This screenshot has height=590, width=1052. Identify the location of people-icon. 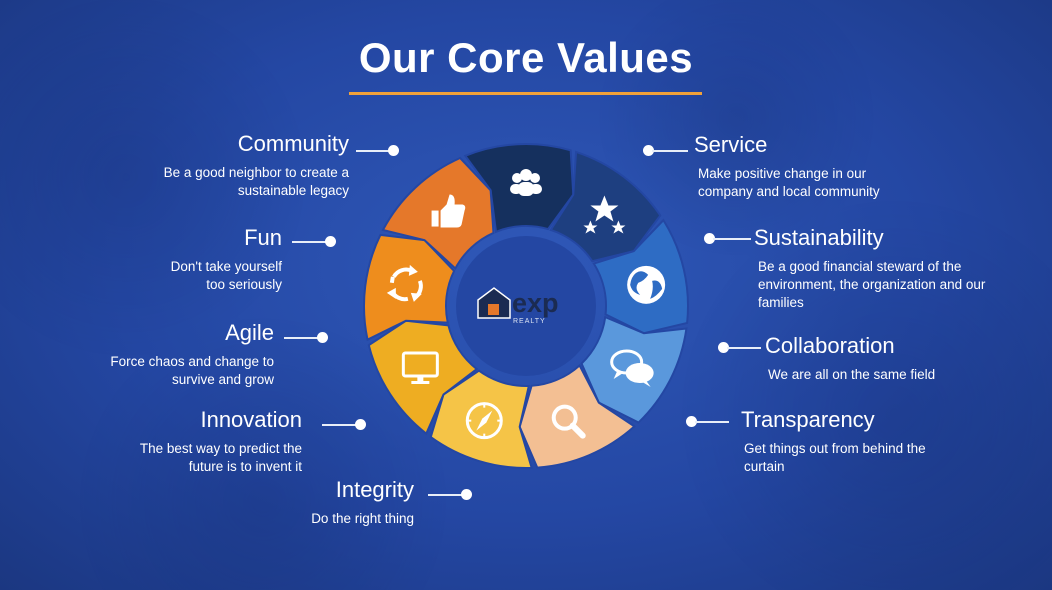
(526, 182).